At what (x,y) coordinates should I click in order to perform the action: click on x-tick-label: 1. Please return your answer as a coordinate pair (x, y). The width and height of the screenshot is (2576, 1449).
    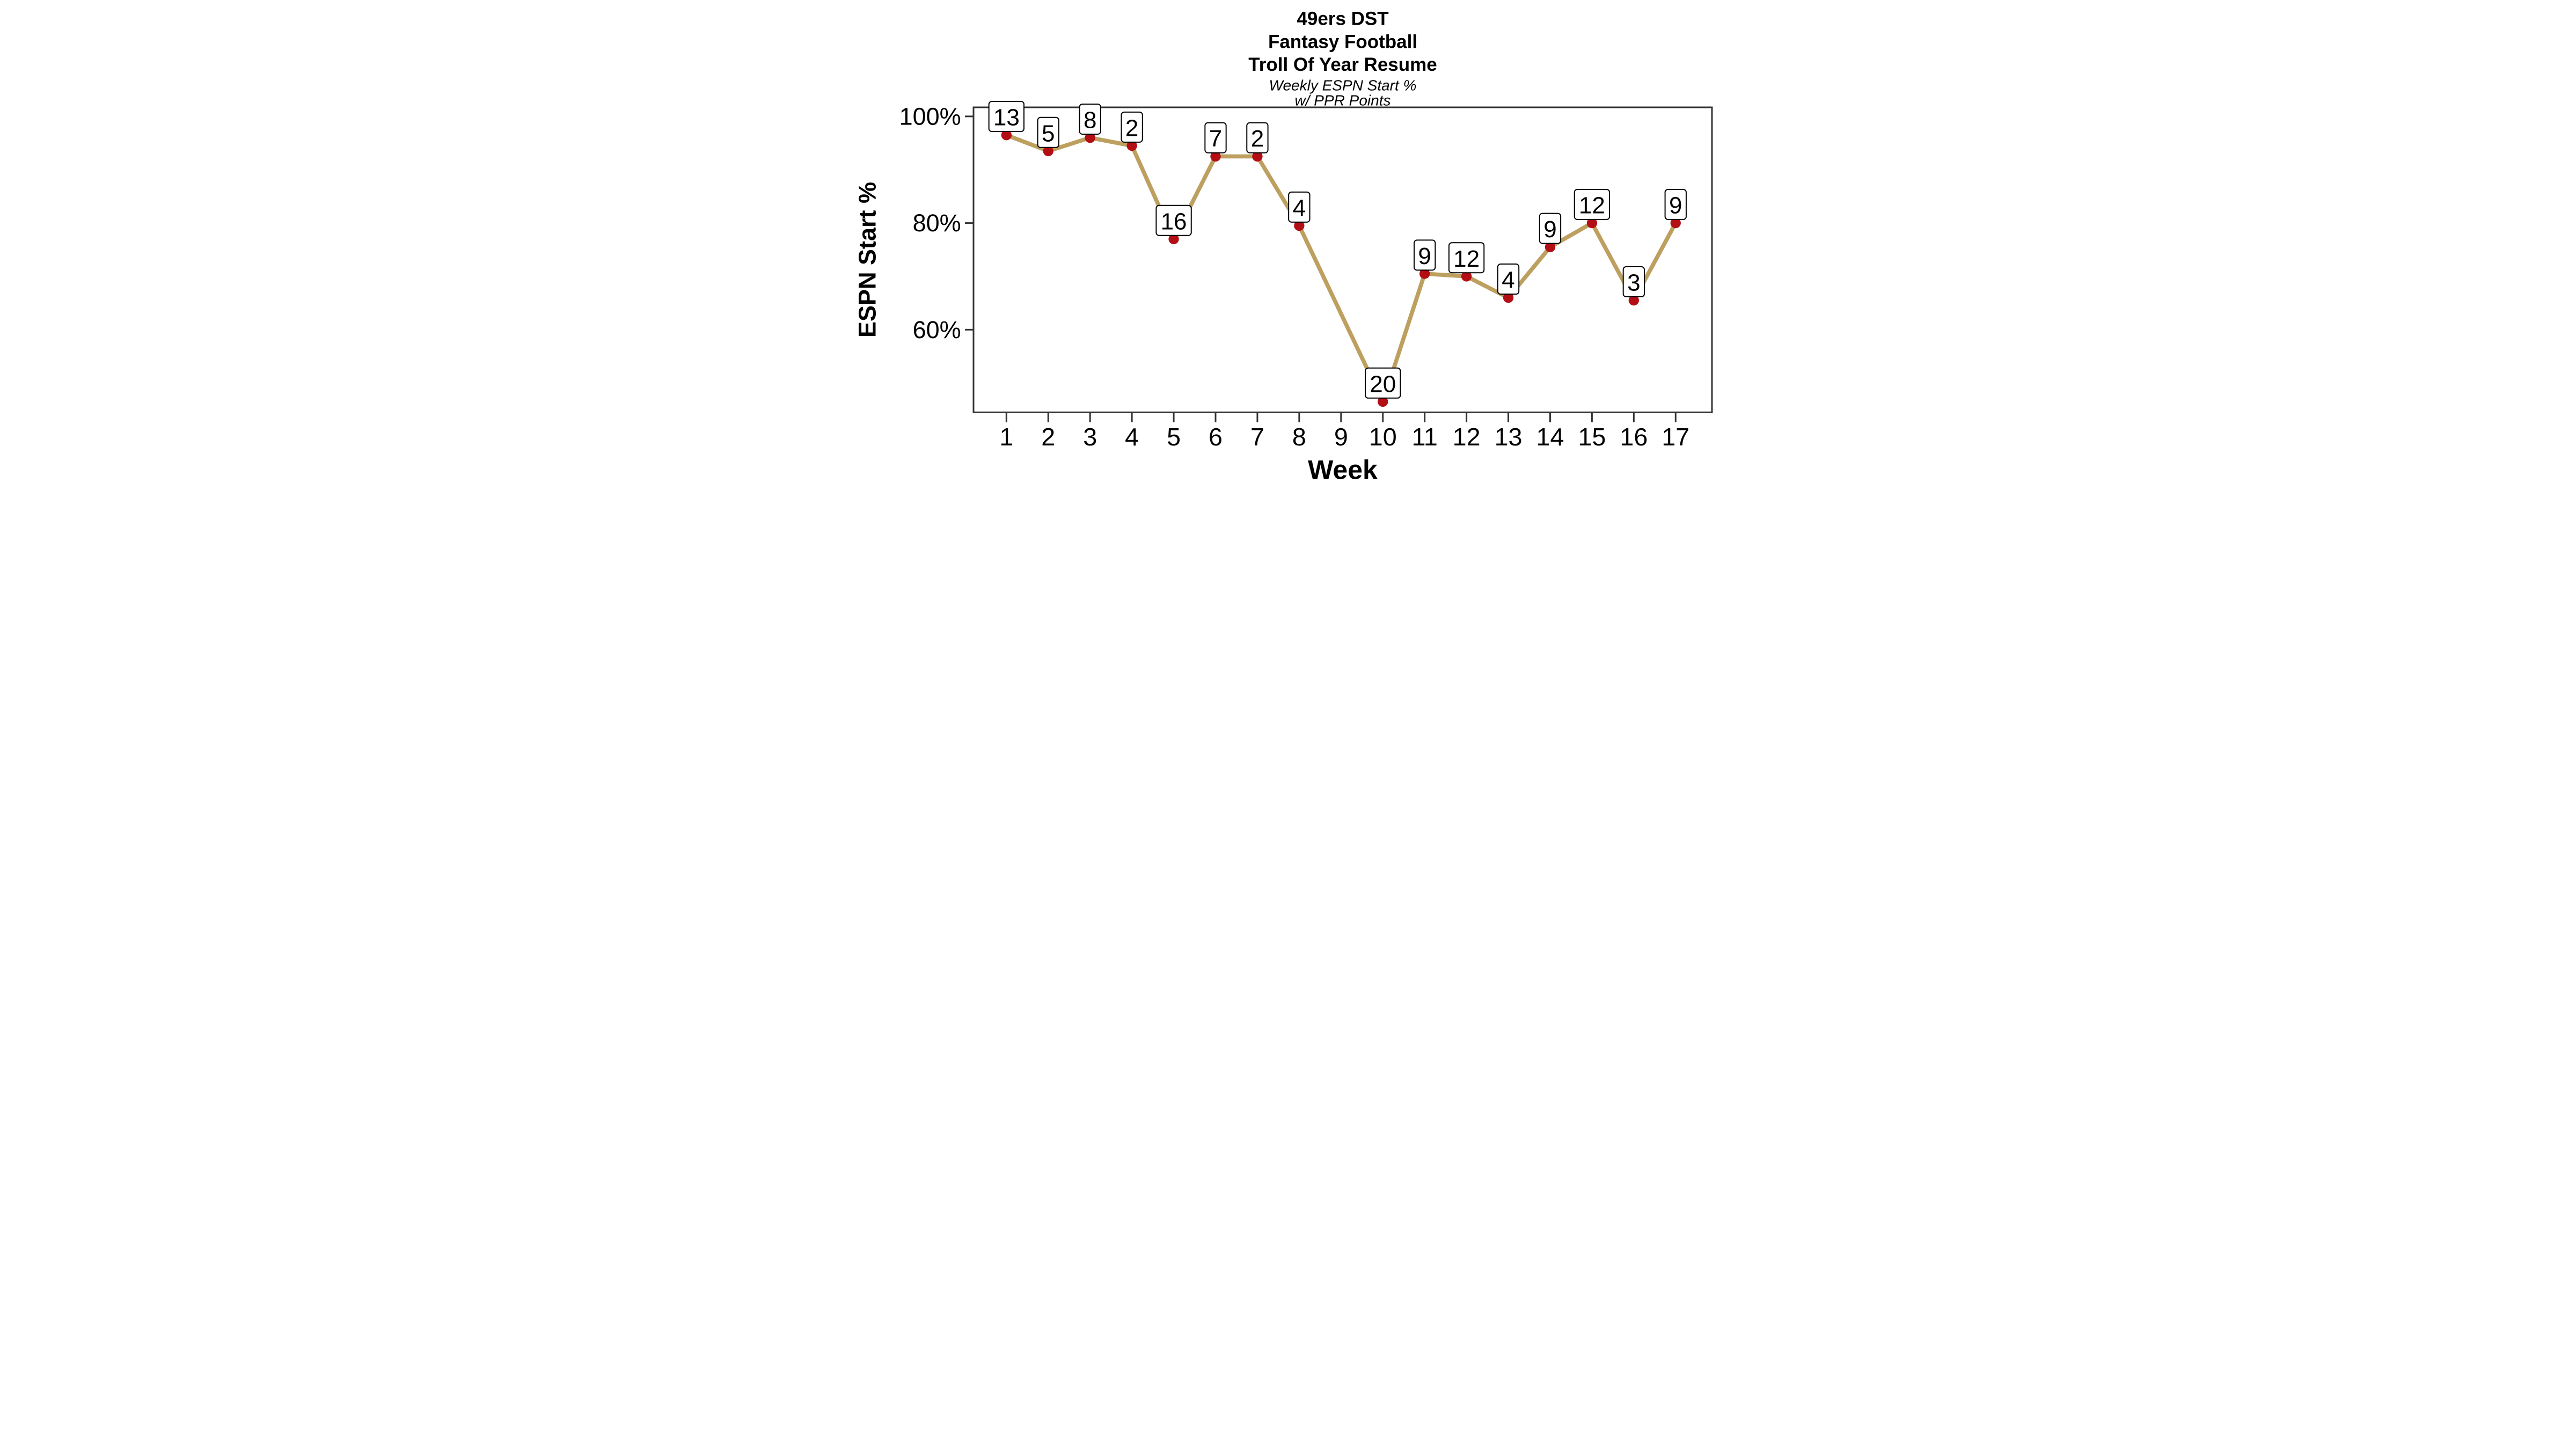
    Looking at the image, I should click on (1006, 437).